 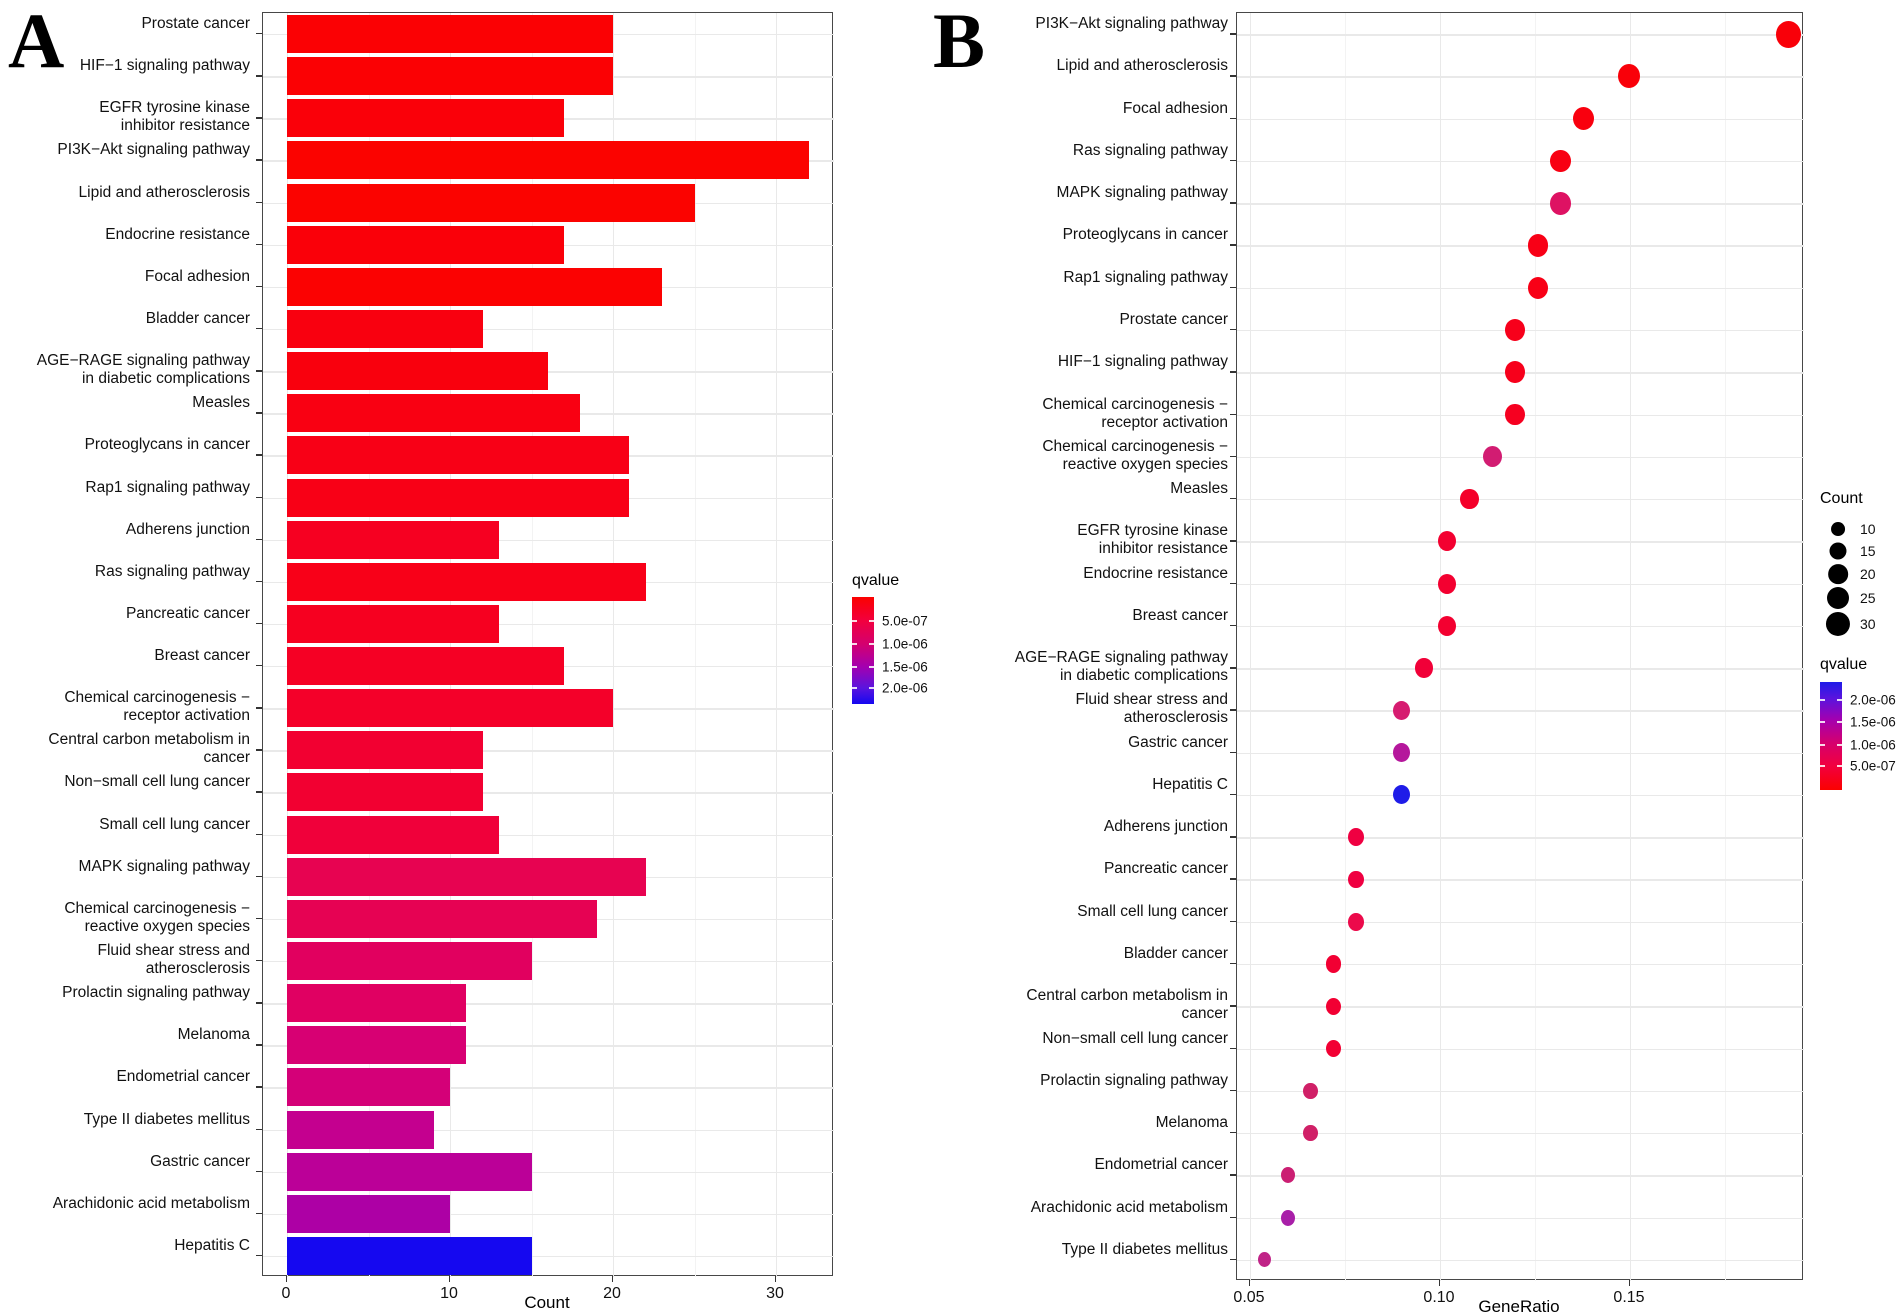 What do you see at coordinates (1150, 150) in the screenshot?
I see `y-axis-label: Ras signaling pathway` at bounding box center [1150, 150].